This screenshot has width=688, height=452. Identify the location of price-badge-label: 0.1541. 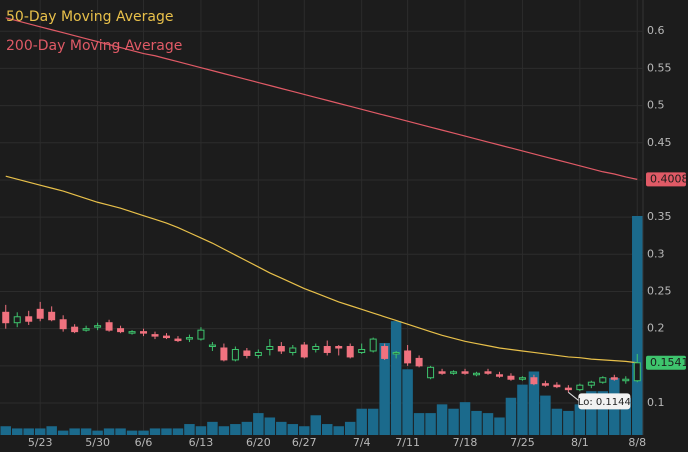
(669, 362).